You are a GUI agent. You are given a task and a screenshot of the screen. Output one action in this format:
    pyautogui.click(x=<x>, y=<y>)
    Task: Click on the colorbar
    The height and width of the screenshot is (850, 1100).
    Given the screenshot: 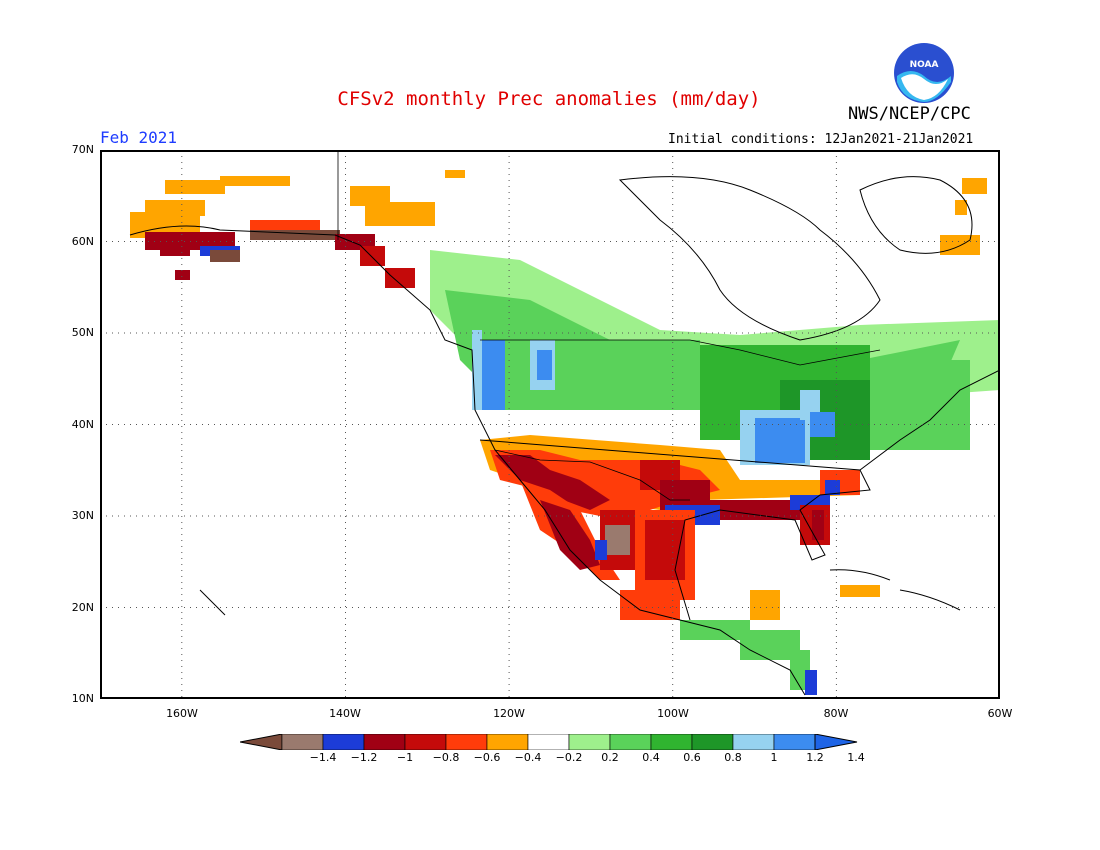 What is the action you would take?
    pyautogui.click(x=549, y=742)
    